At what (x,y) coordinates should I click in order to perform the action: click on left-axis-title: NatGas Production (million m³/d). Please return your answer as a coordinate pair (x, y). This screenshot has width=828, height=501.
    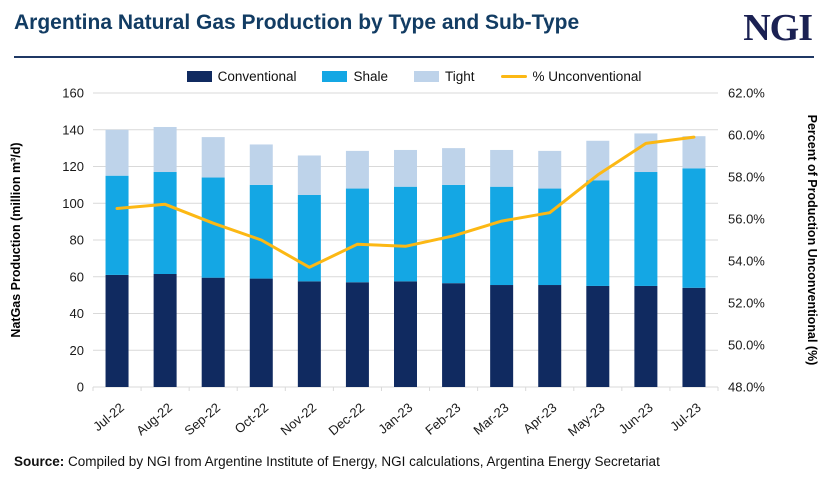
    Looking at the image, I should click on (16, 240).